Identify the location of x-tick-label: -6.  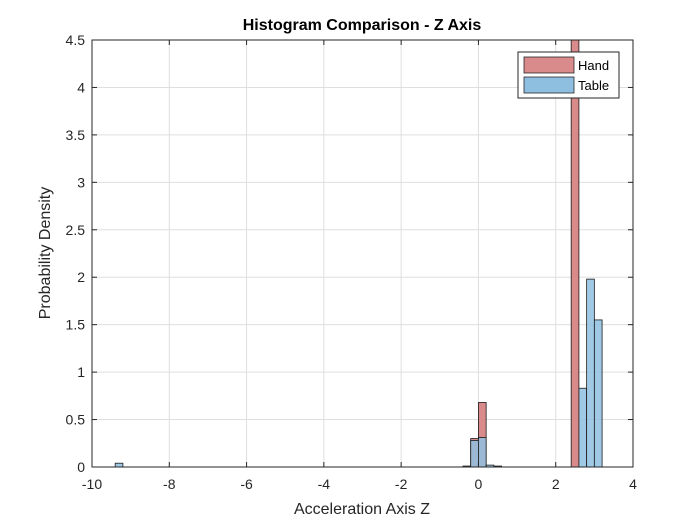
(246, 484).